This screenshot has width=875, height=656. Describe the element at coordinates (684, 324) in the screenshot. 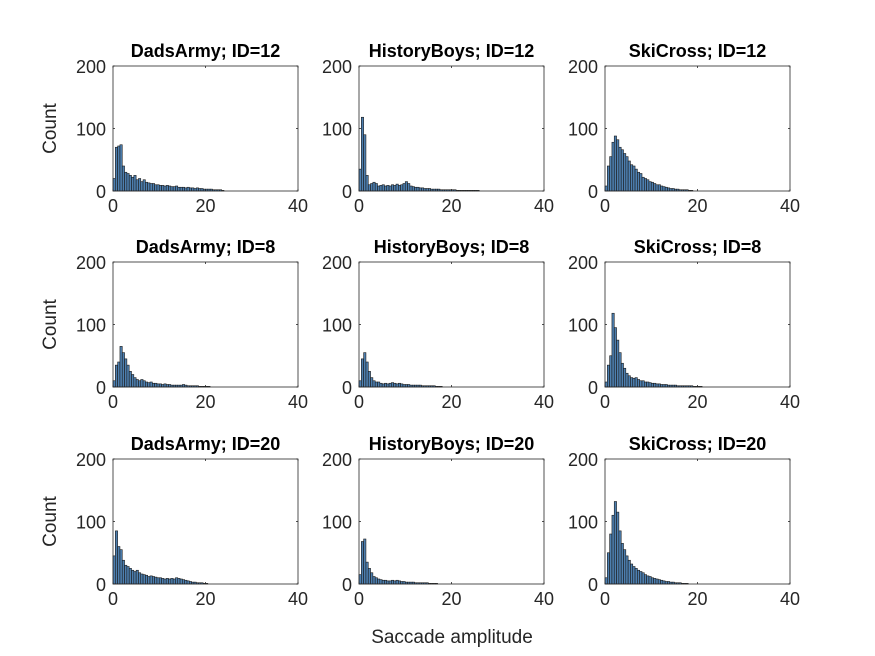

I see `histogram-panel: 0 20 40 0 100 200 SkiCross; ID=8` at that location.